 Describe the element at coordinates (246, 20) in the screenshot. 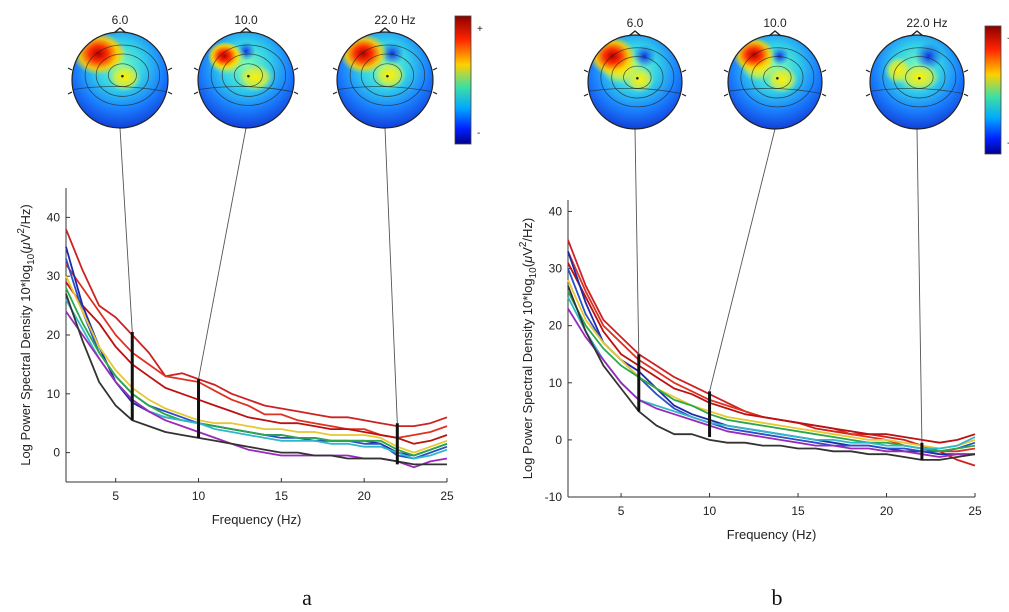

I see `topo-frequency-label: 10.0` at that location.